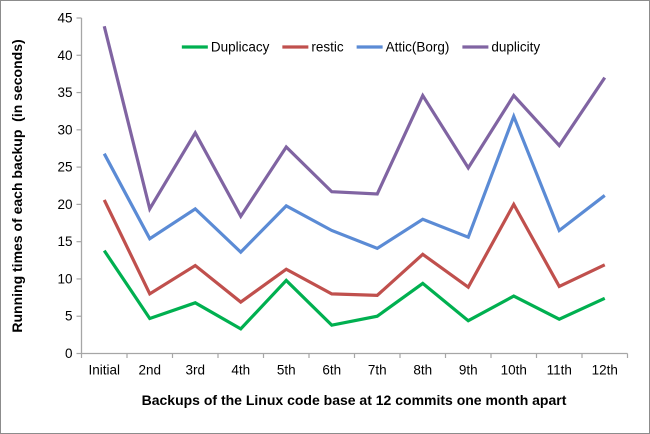  I want to click on x-tick-label: 4th, so click(240, 370).